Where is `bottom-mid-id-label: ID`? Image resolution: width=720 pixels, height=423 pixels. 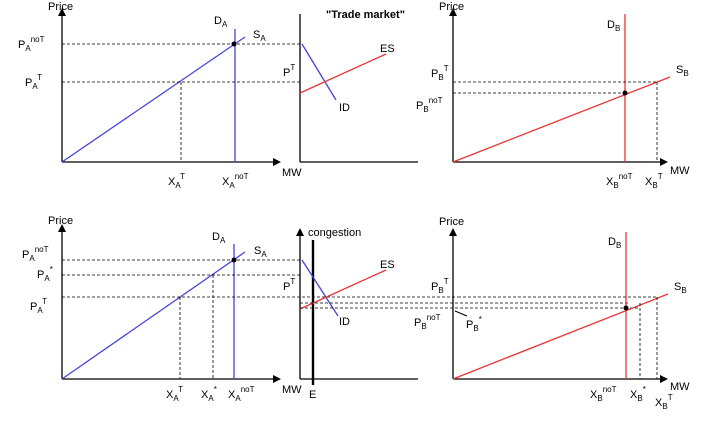
bottom-mid-id-label: ID is located at coordinates (344, 322).